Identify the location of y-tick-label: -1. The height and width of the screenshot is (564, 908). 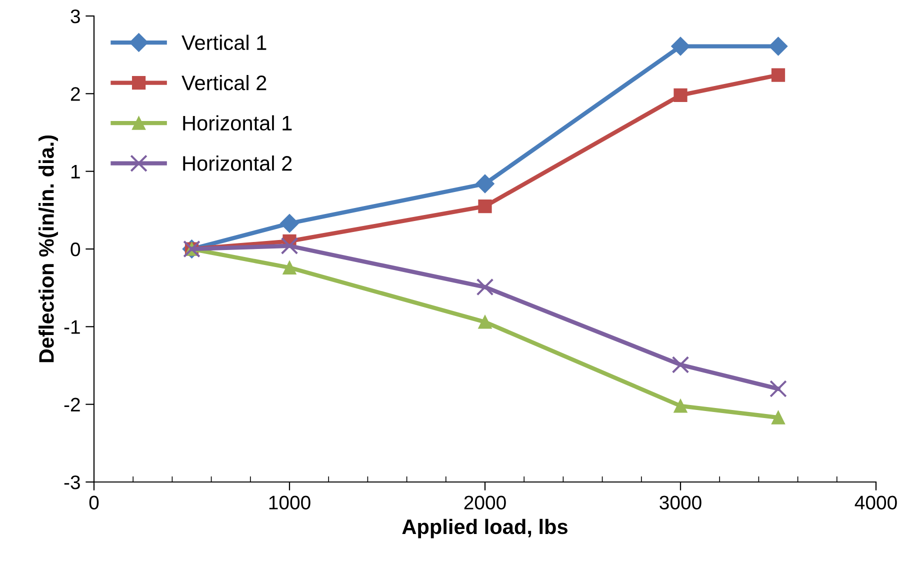
(72, 327).